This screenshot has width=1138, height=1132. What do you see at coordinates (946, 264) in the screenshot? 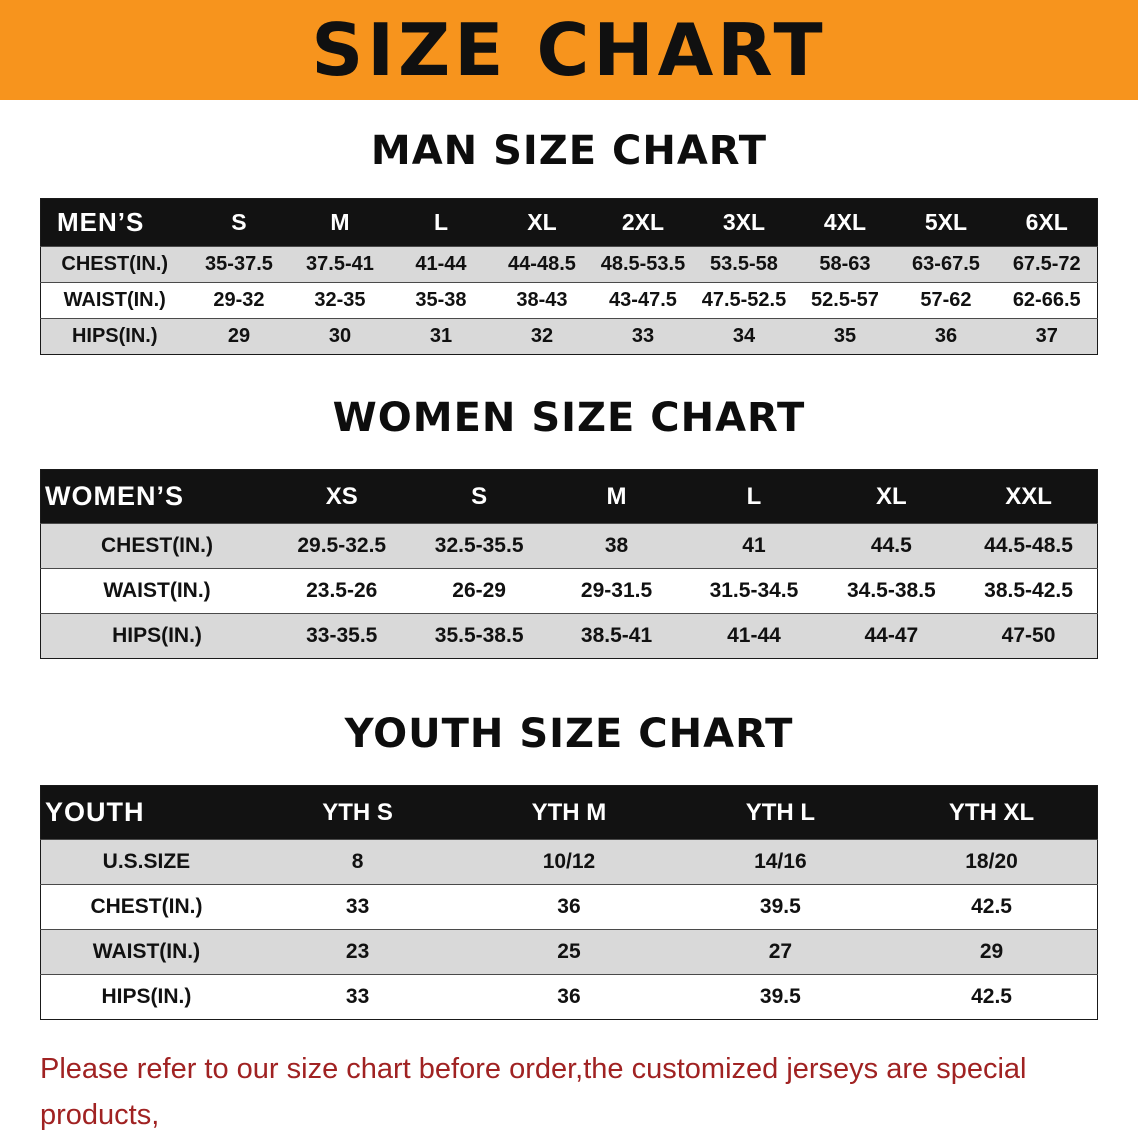
I see `value-cell: 63-67.5` at bounding box center [946, 264].